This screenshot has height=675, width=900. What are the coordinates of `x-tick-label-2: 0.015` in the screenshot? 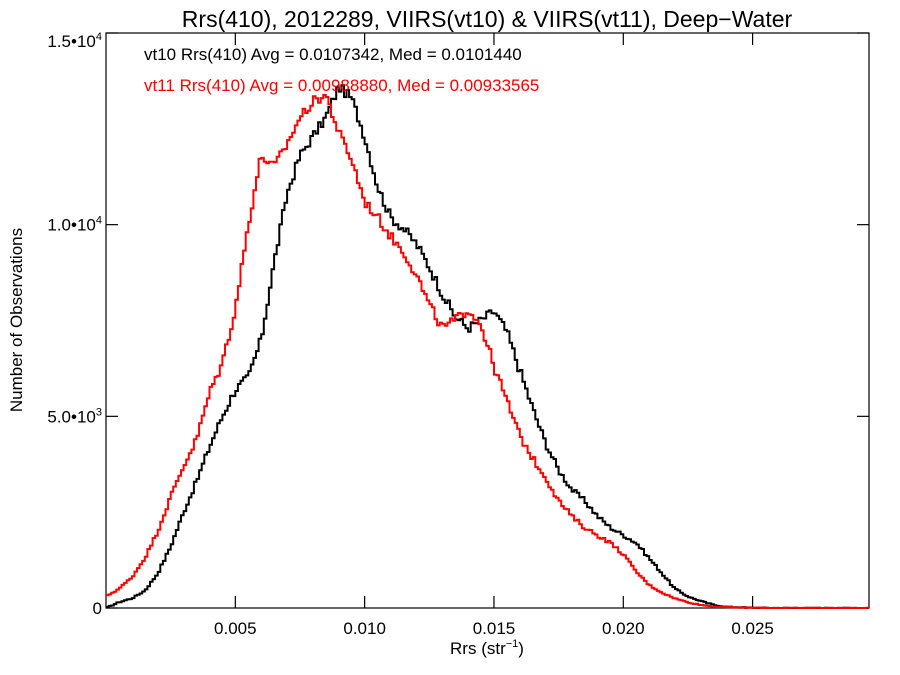 It's located at (494, 628).